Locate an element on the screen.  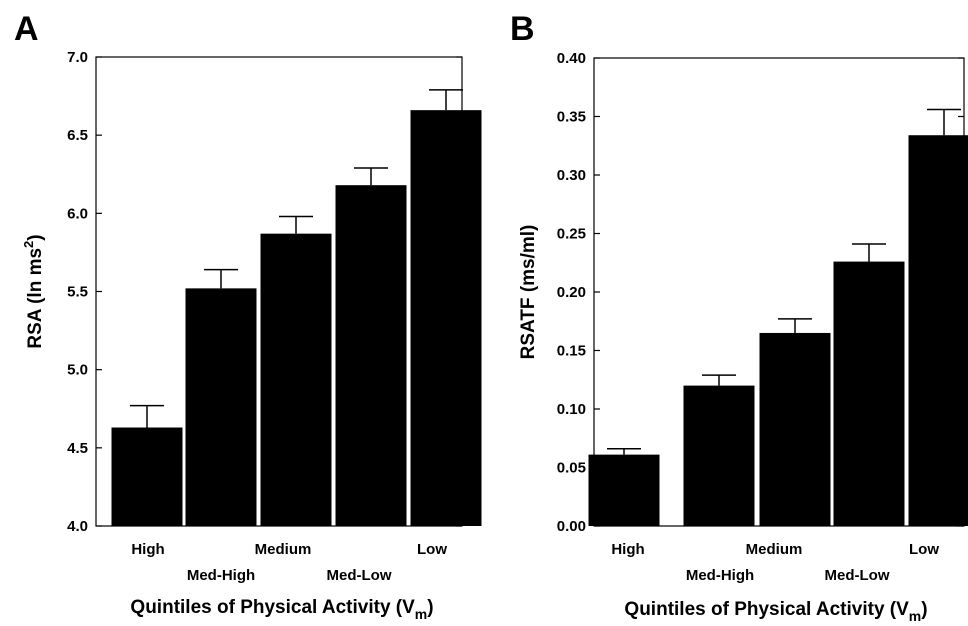
y-tick-label: 0.30 is located at coordinates (571, 175).